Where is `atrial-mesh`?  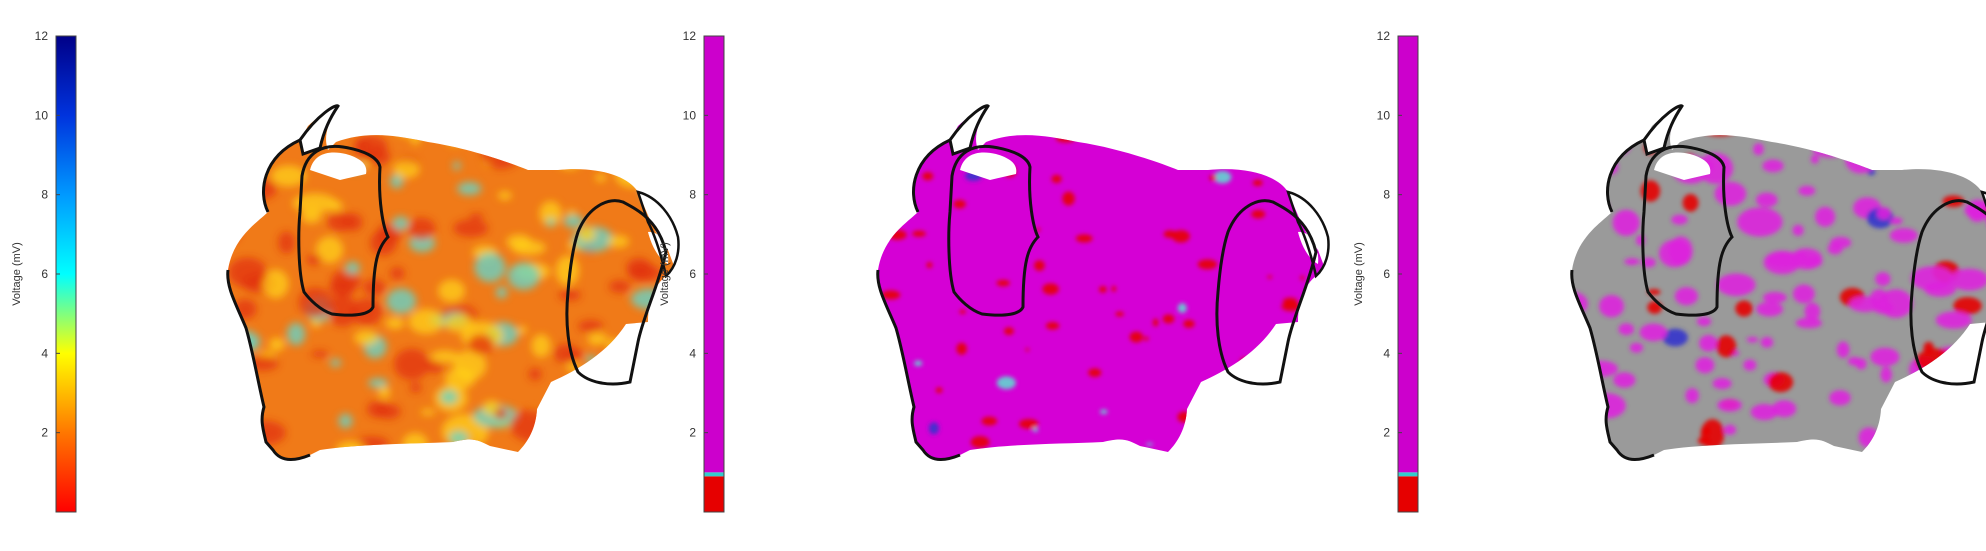
atrial-mesh is located at coordinates (1778, 282).